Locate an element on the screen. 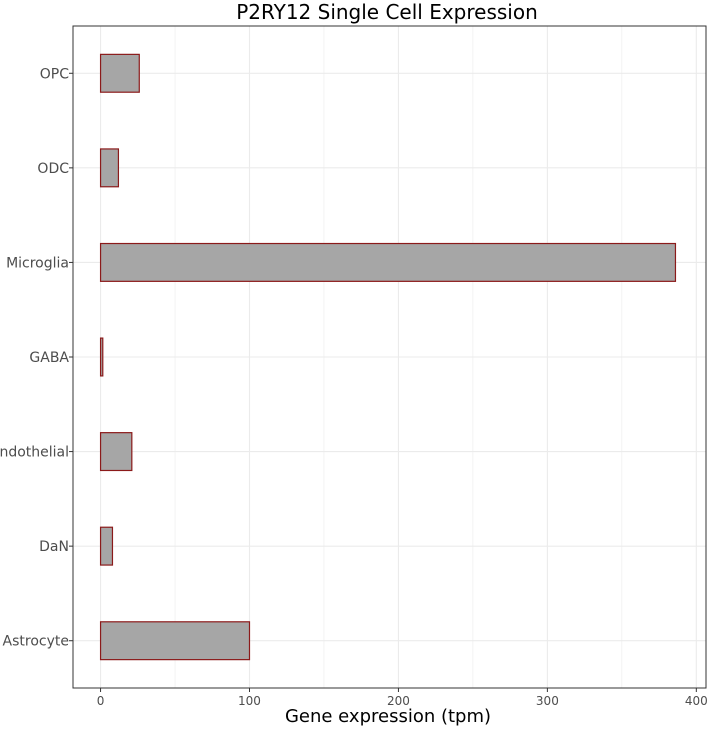  x-tick-label: 300 is located at coordinates (547, 701).